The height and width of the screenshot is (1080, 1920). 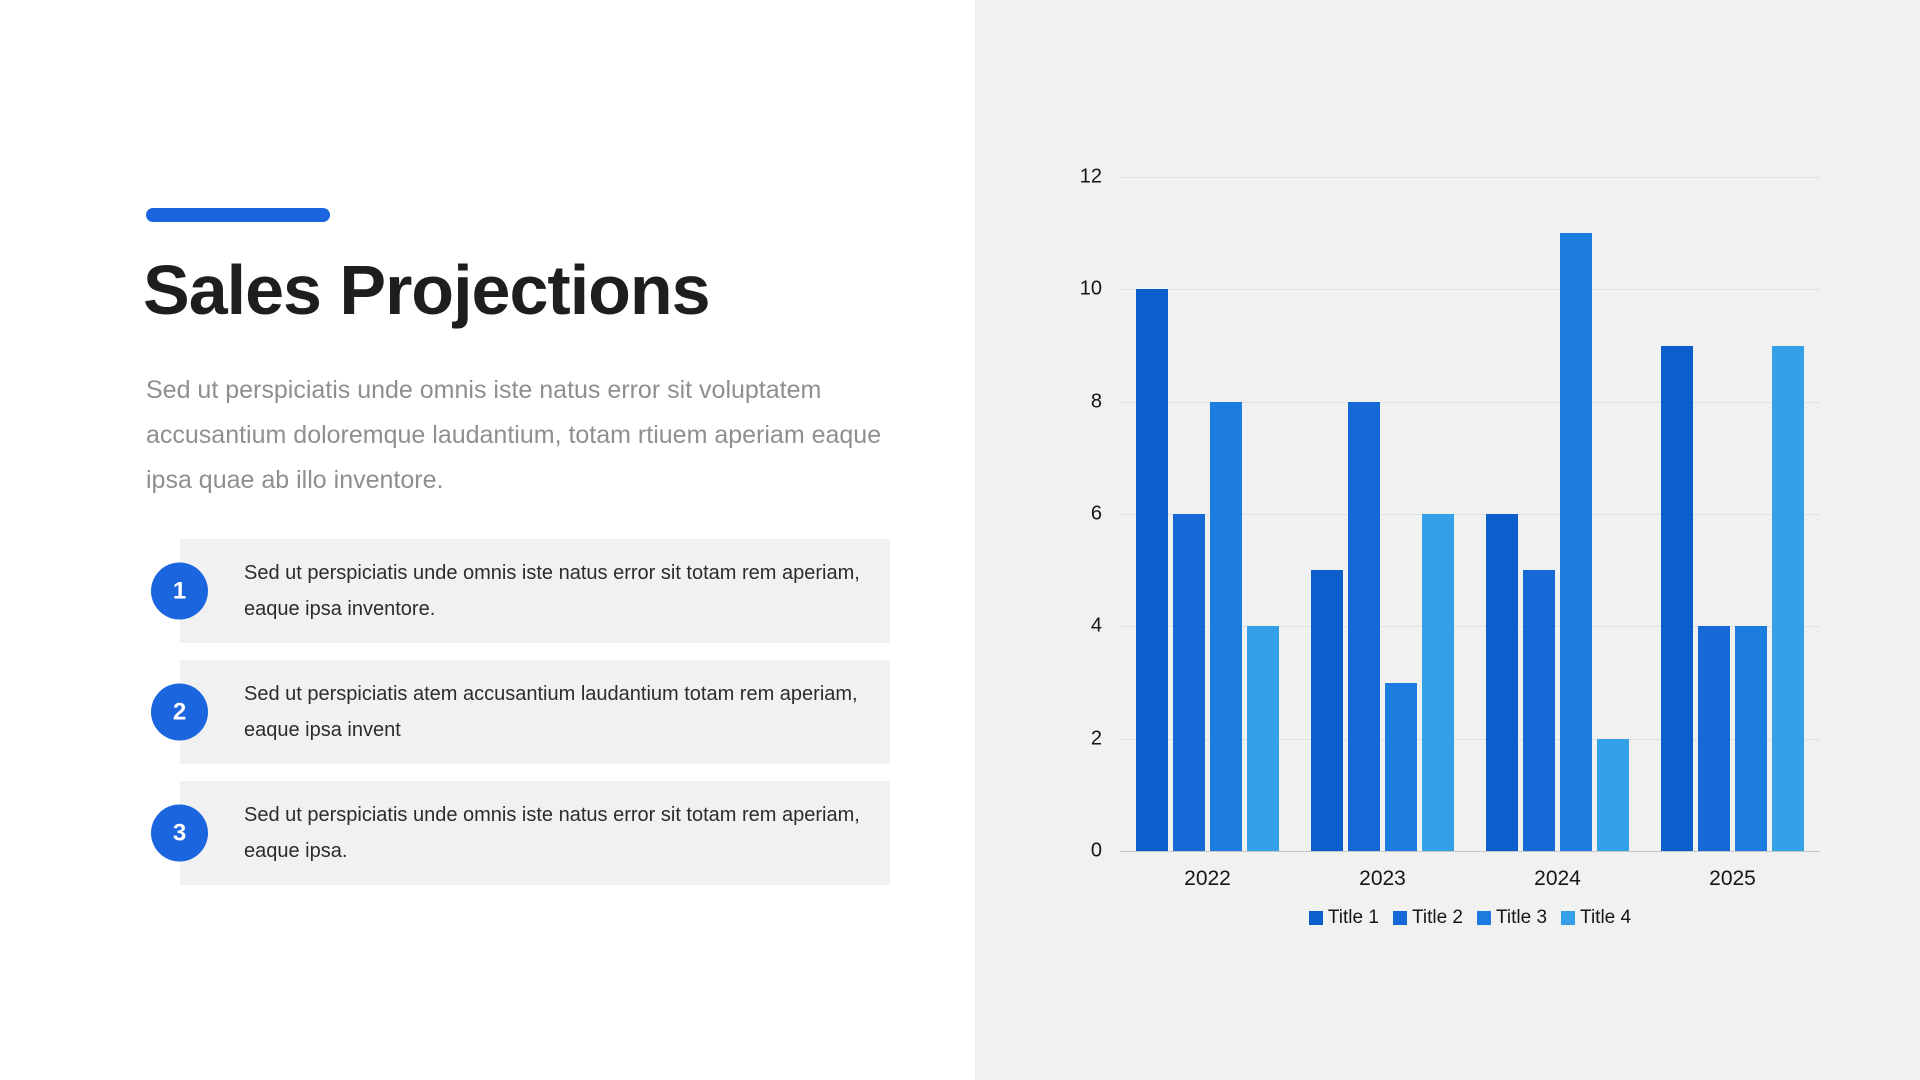 I want to click on x-axis-label: 2023, so click(x=1382, y=878).